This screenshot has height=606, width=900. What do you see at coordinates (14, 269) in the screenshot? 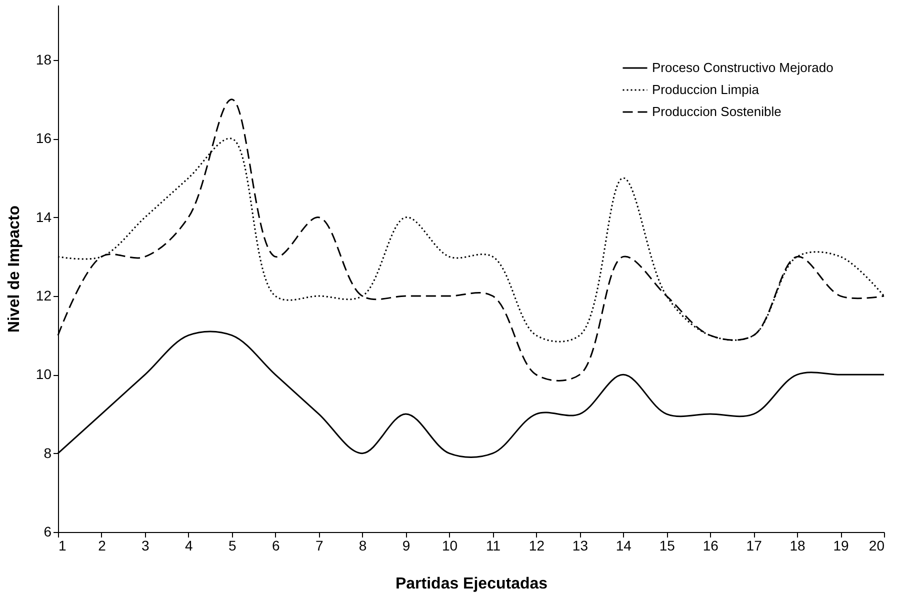
I see `y-axis-title: Nivel de Impacto` at bounding box center [14, 269].